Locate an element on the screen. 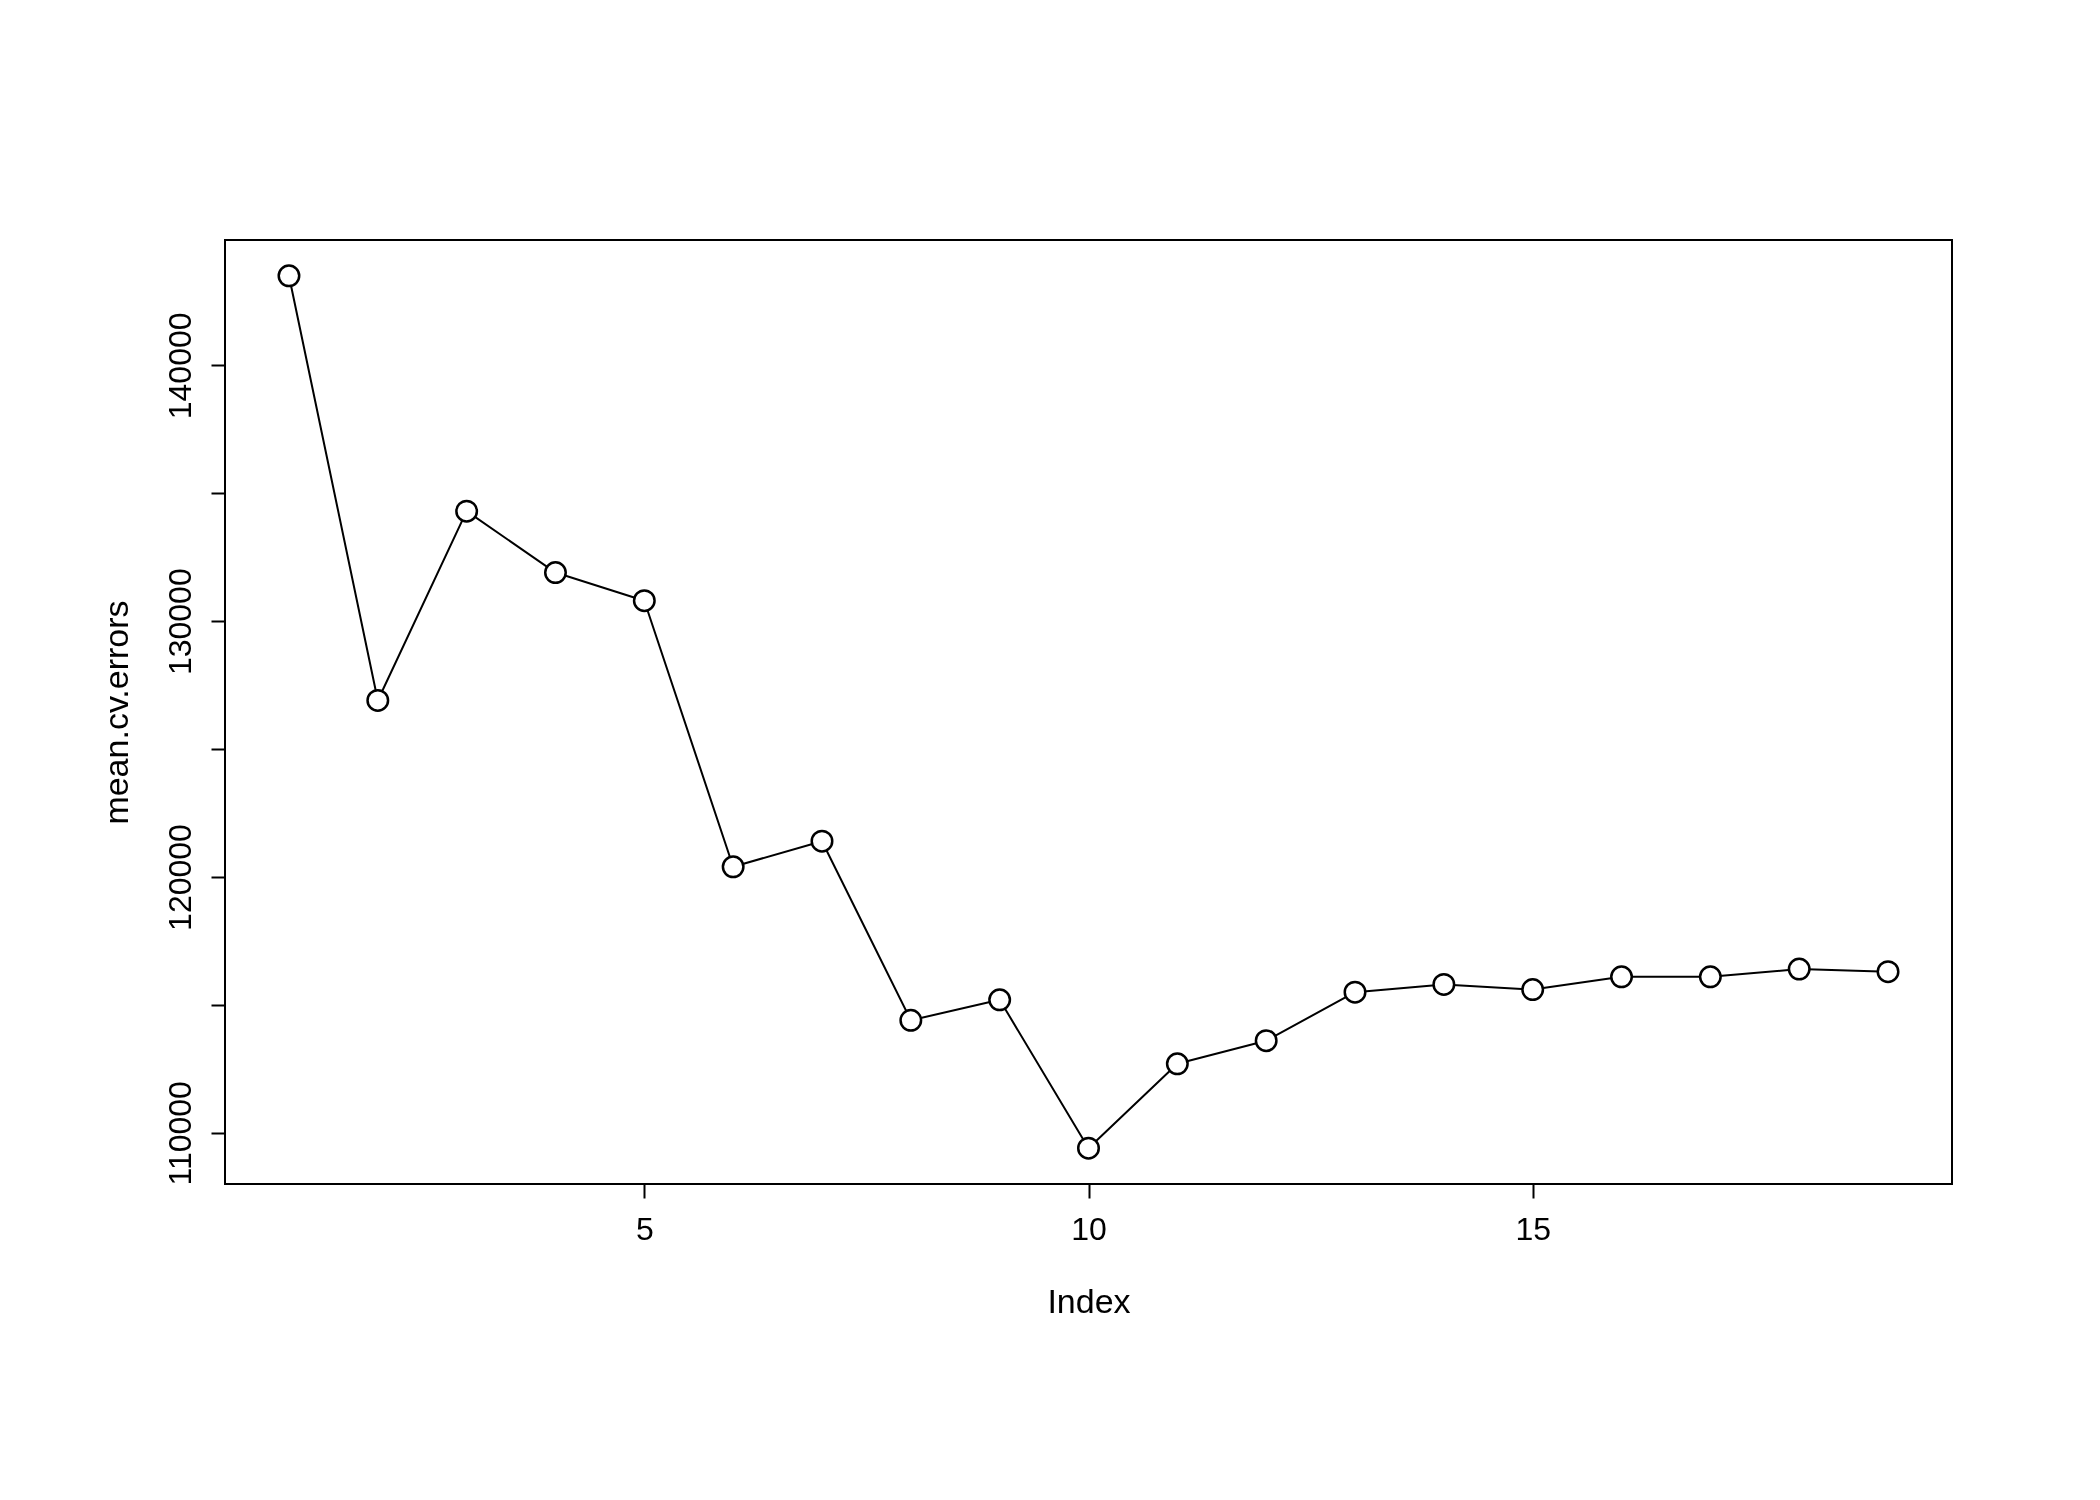 The height and width of the screenshot is (1500, 2100). x-tick-label: 10 is located at coordinates (1089, 1228).